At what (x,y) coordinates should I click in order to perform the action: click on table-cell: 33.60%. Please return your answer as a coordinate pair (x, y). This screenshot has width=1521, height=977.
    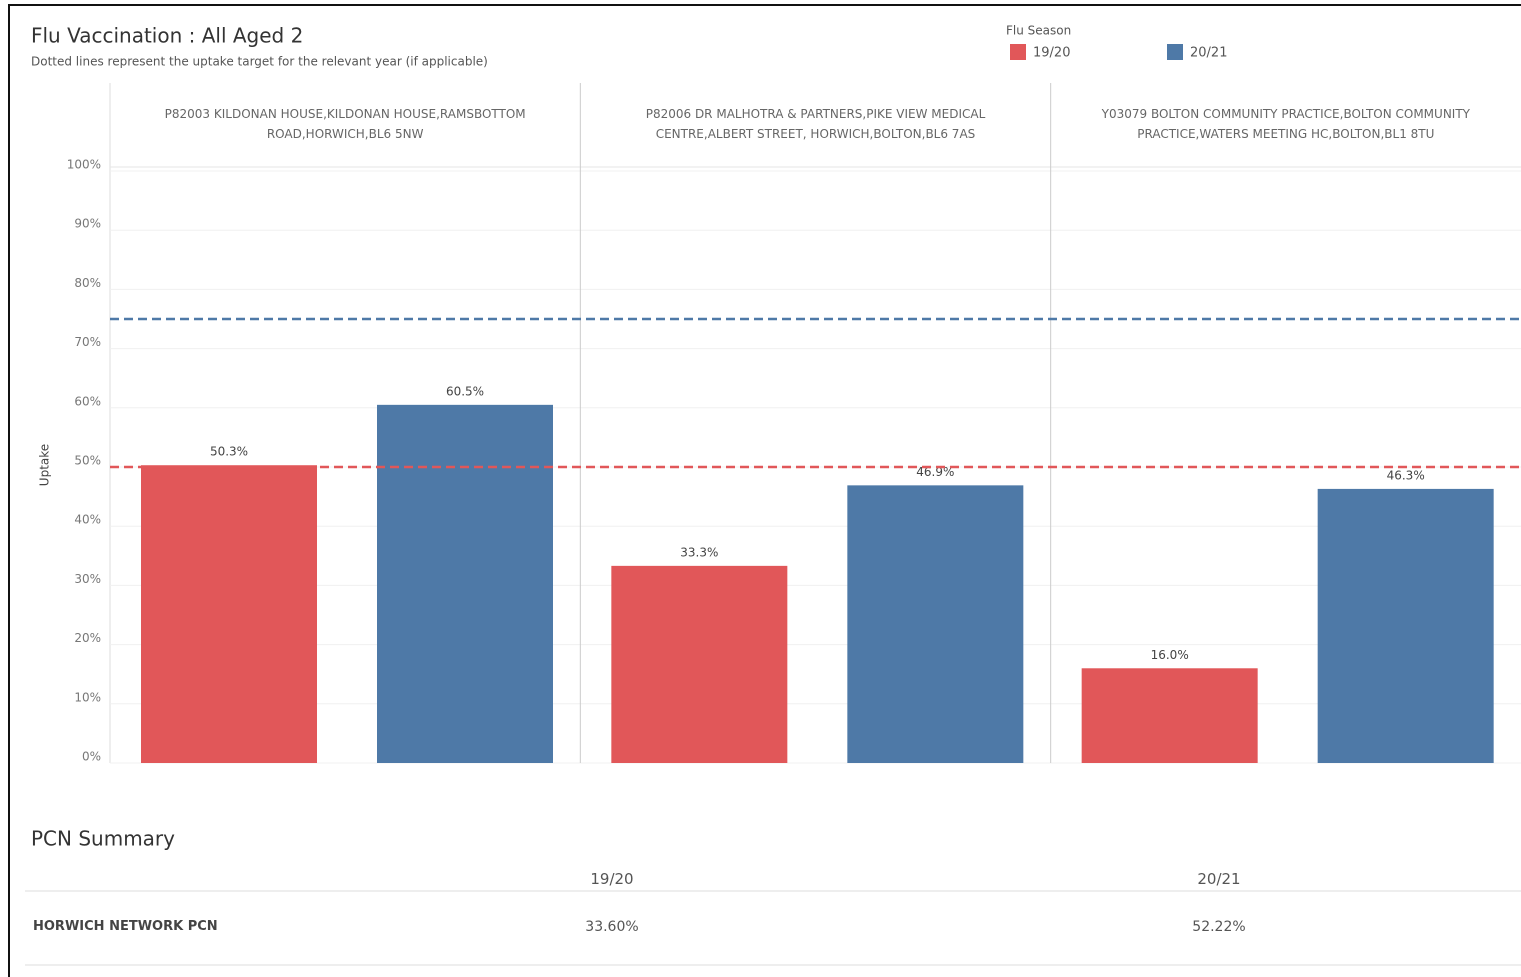
    Looking at the image, I should click on (612, 927).